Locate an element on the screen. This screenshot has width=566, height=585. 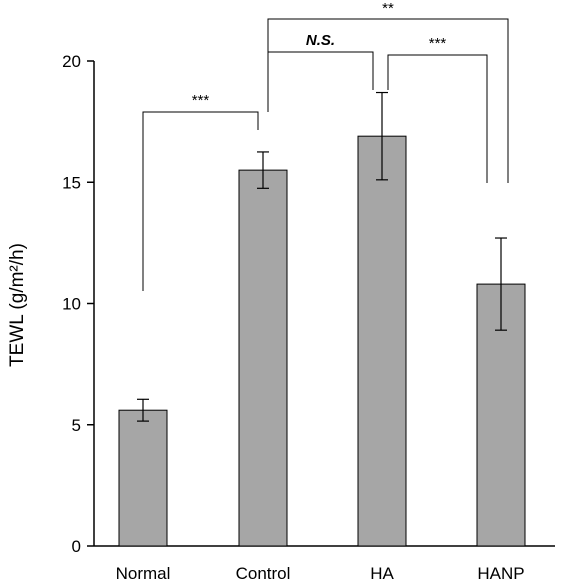
bar-control is located at coordinates (263, 358).